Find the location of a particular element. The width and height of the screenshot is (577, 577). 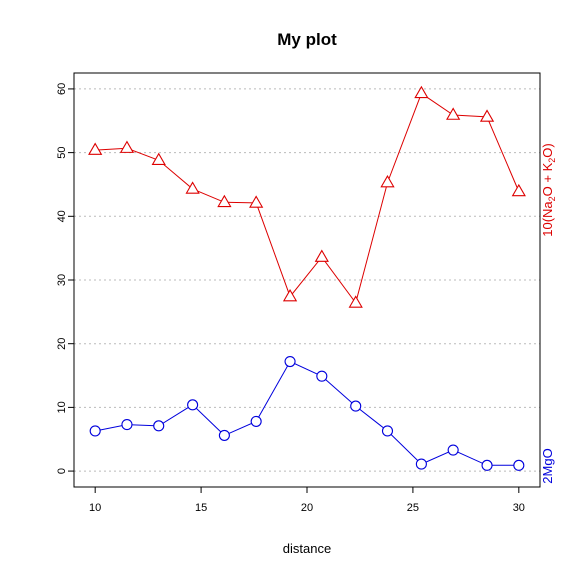

series-label-oxides-part-1: 10(Na is located at coordinates (547, 219).